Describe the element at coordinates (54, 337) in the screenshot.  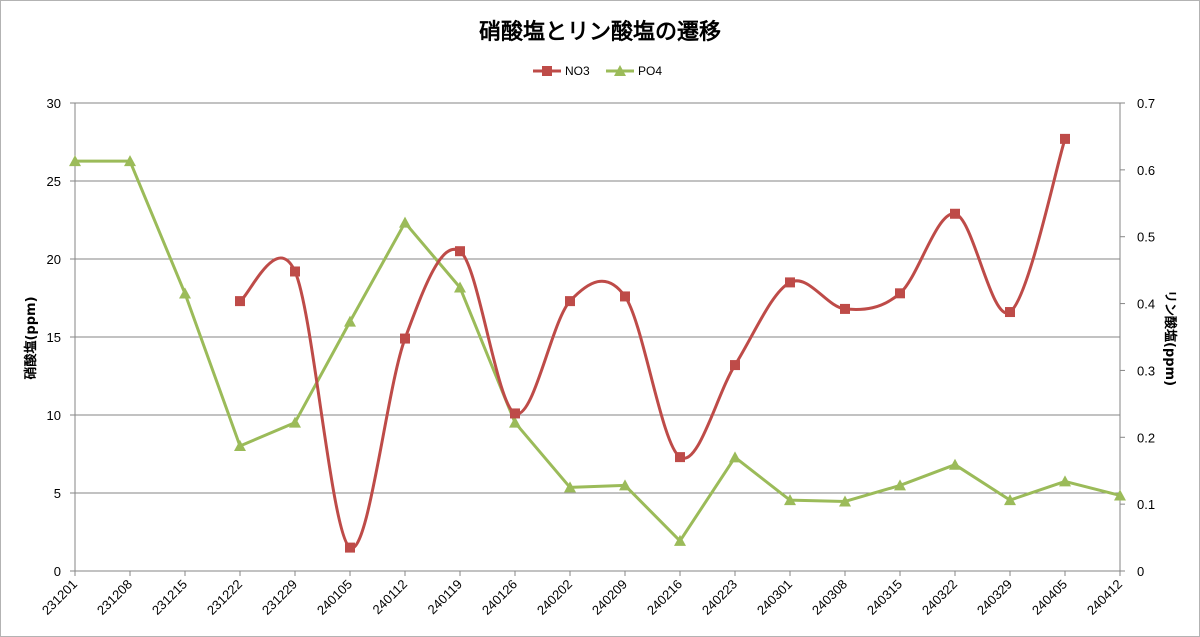
I see `y-left-tick-label: 15` at that location.